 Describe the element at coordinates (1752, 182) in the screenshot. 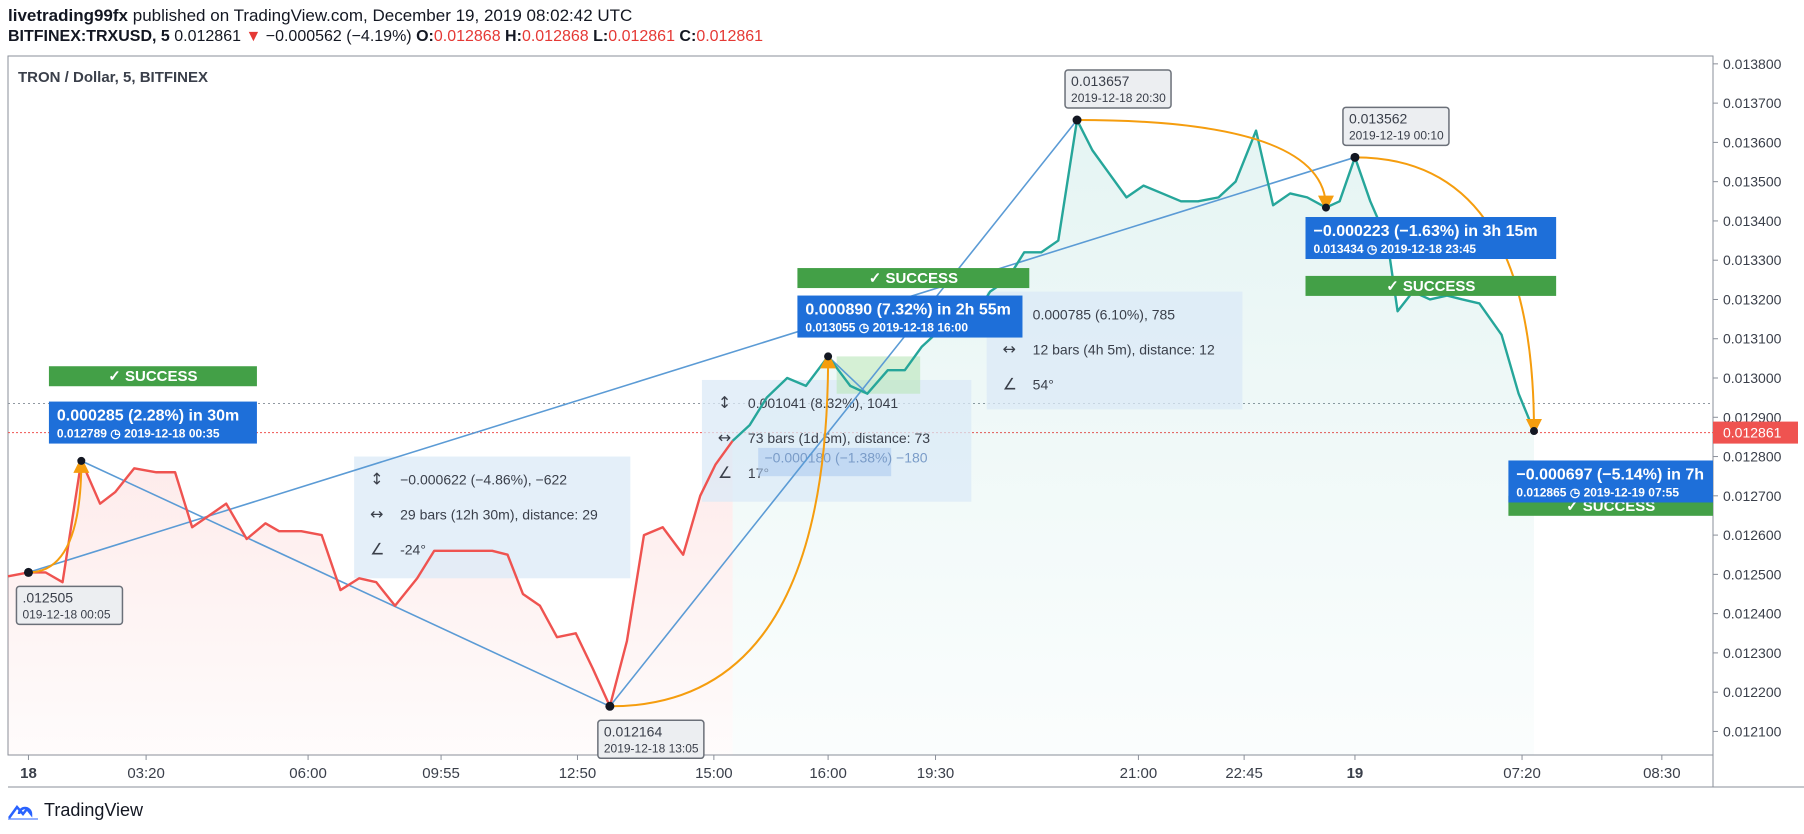

I see `y-tick-label: 0.013500` at that location.